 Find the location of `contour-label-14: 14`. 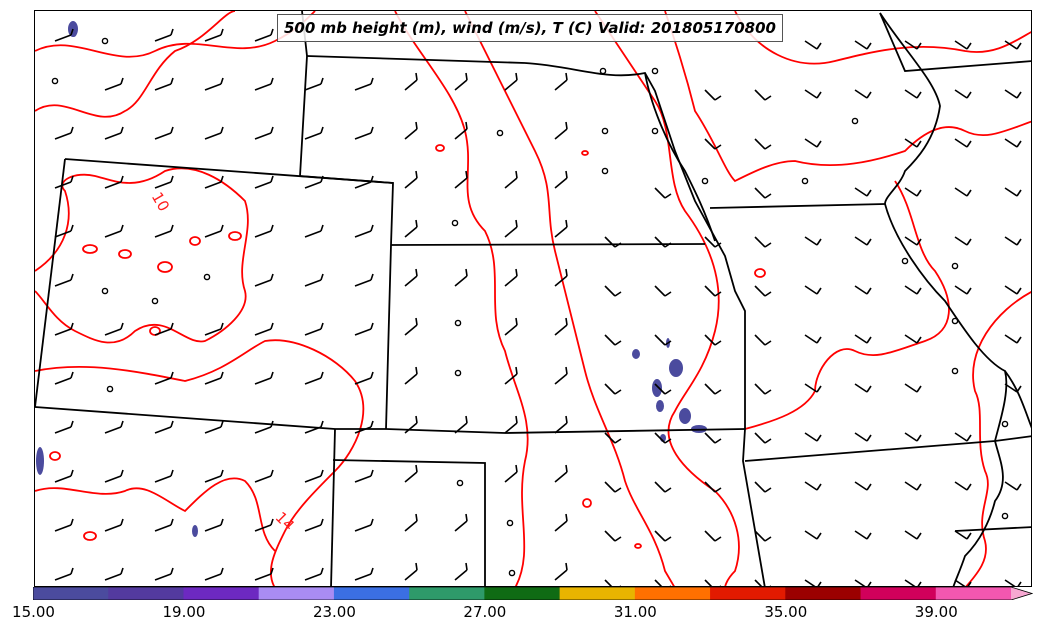

contour-label-14: 14 is located at coordinates (285, 521).